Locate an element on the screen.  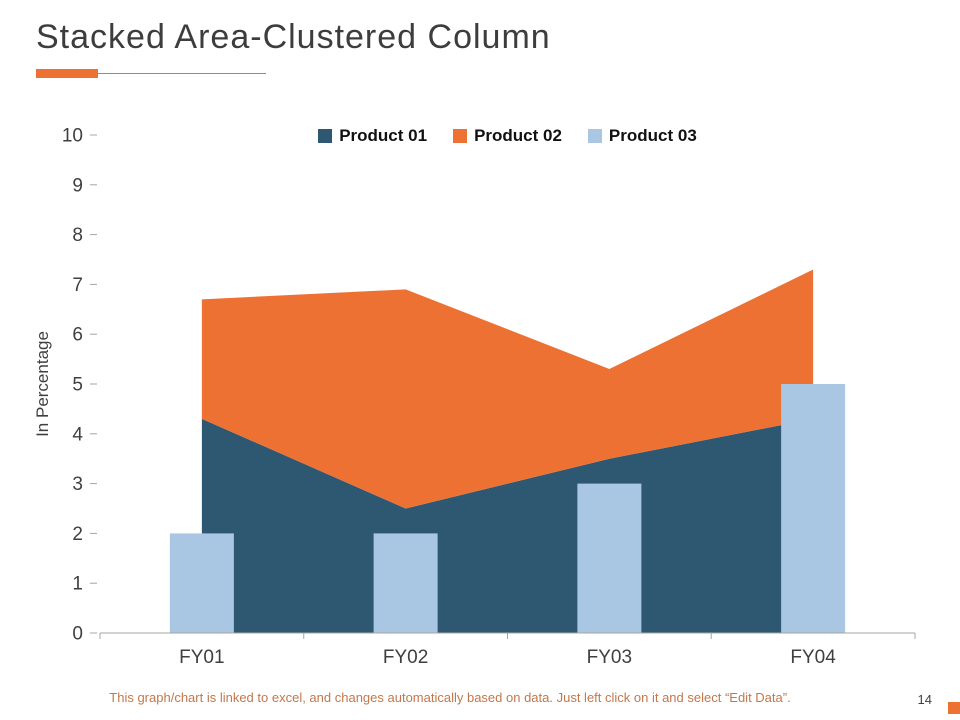
x-axis: FY01 FY02 FY03 FY04 is located at coordinates (507, 650).